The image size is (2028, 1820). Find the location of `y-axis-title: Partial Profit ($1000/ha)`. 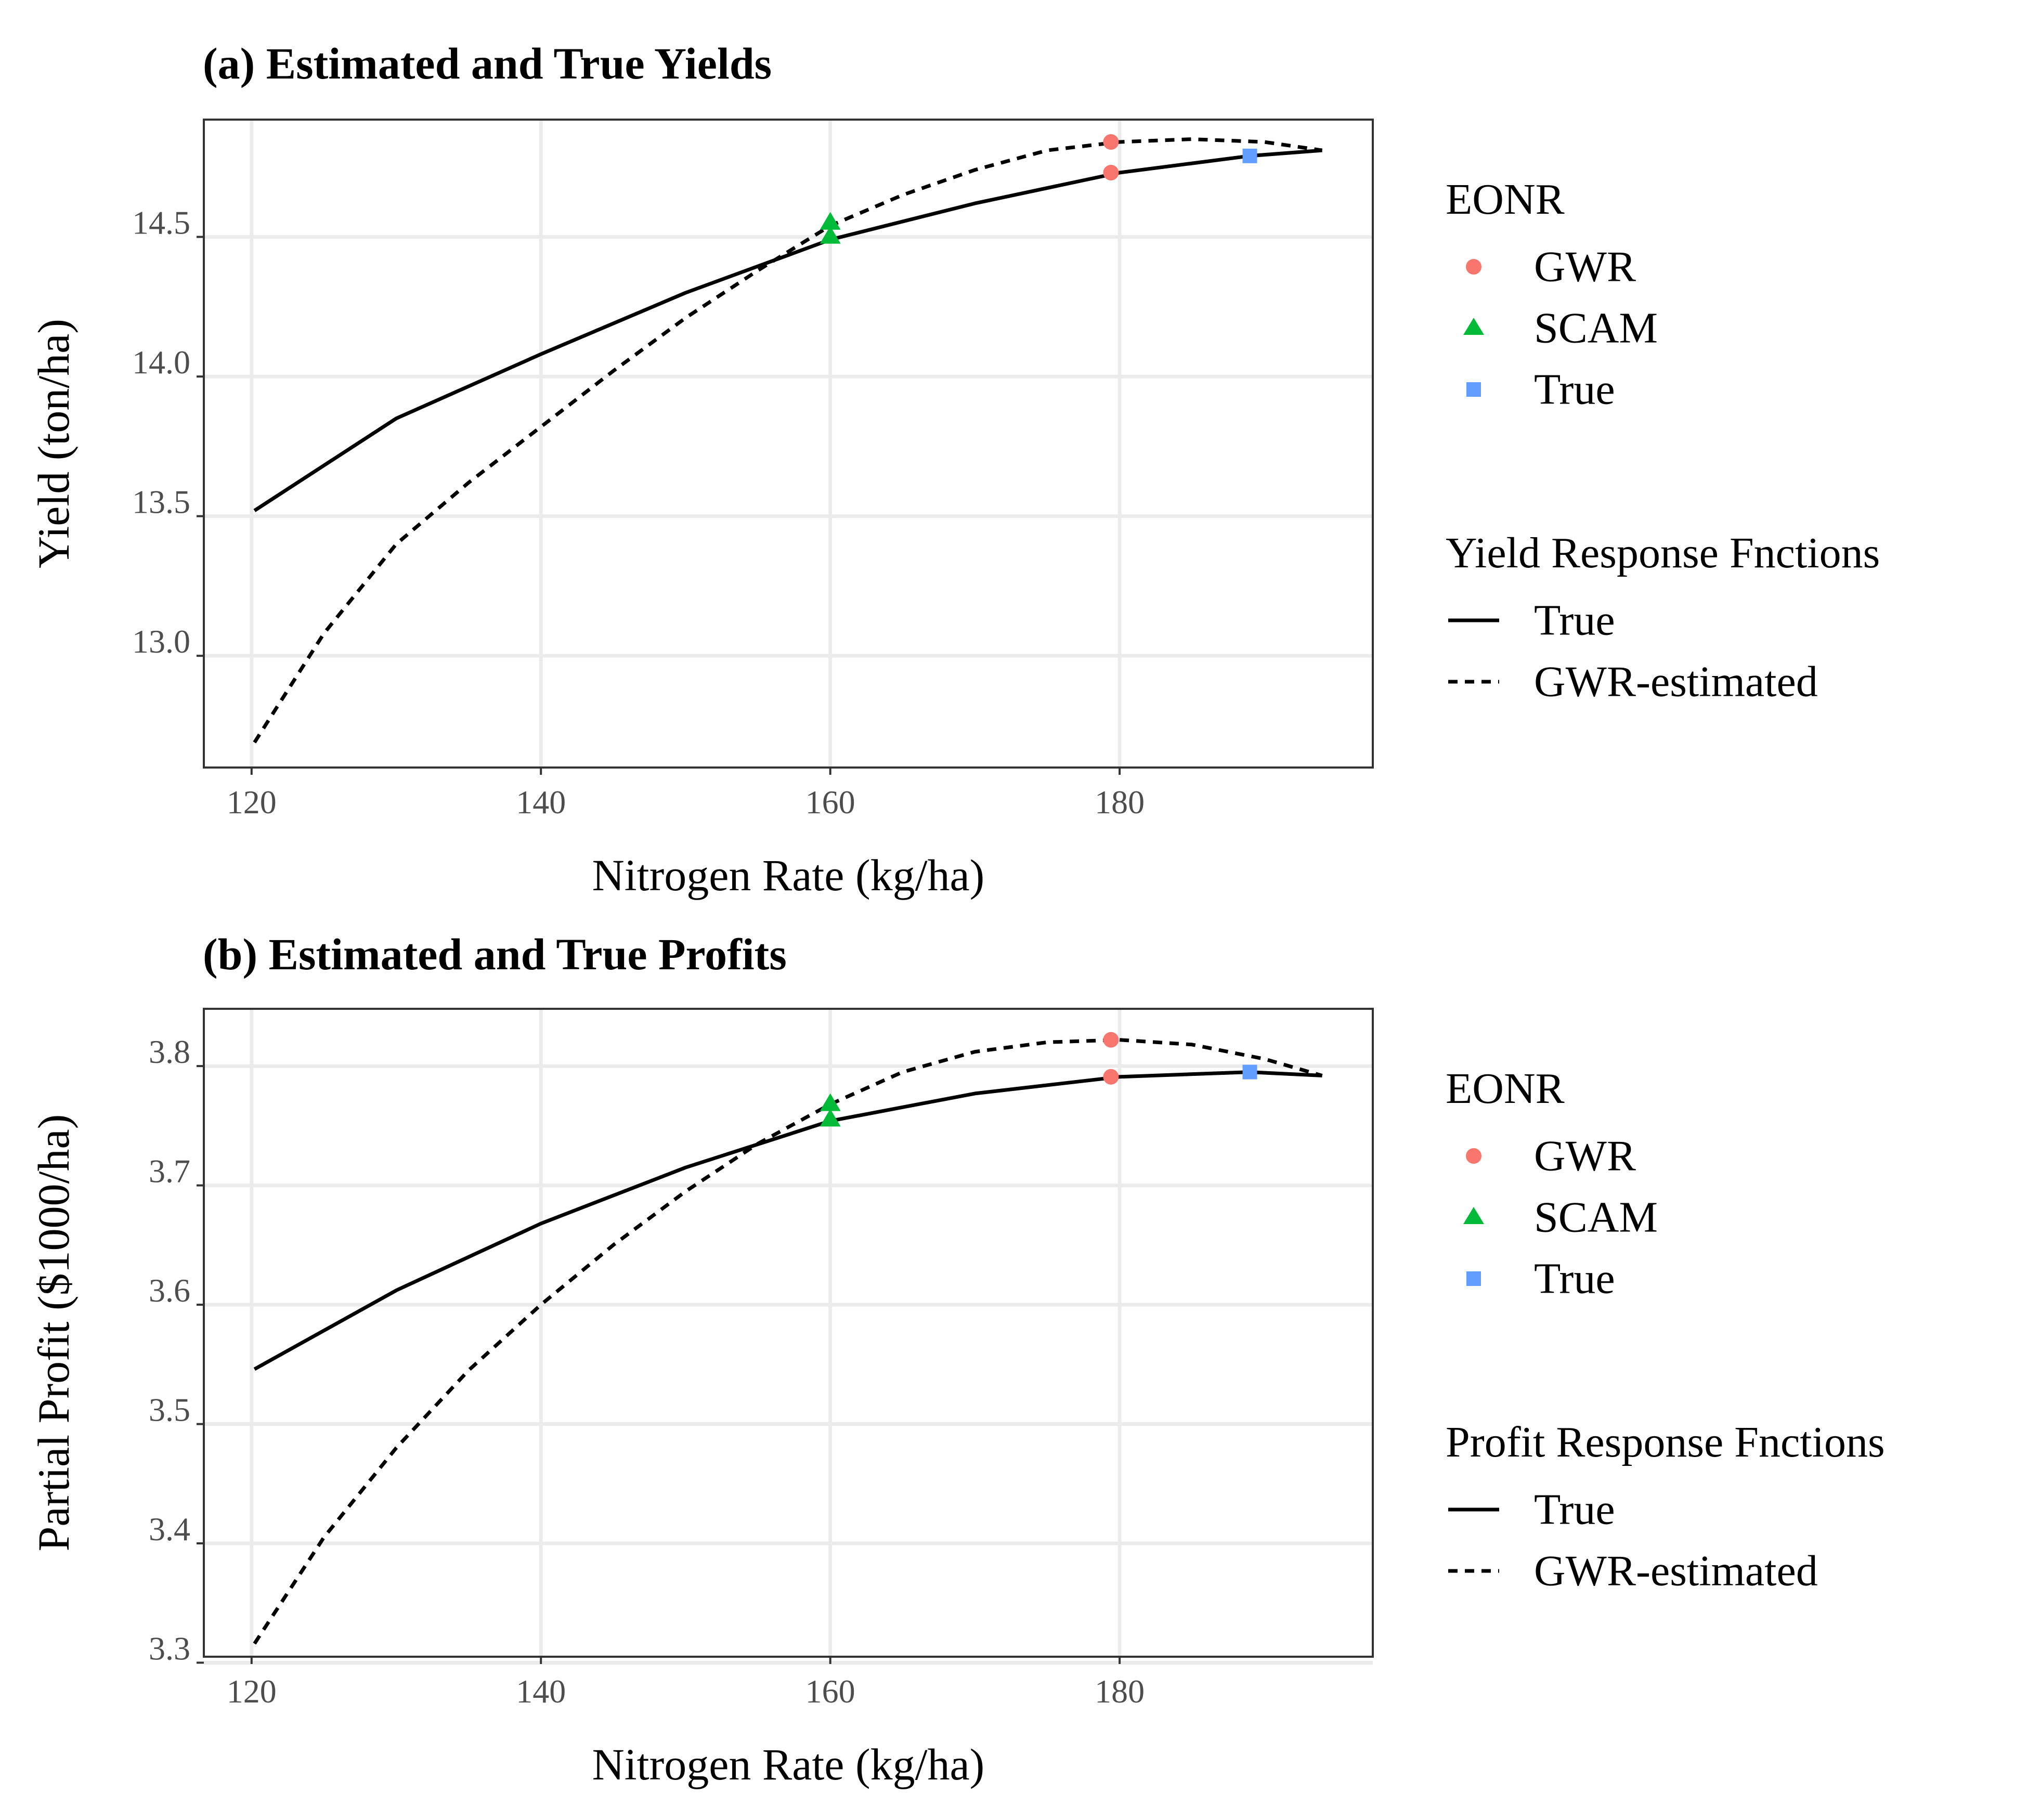

y-axis-title: Partial Profit ($1000/ha) is located at coordinates (54, 1333).